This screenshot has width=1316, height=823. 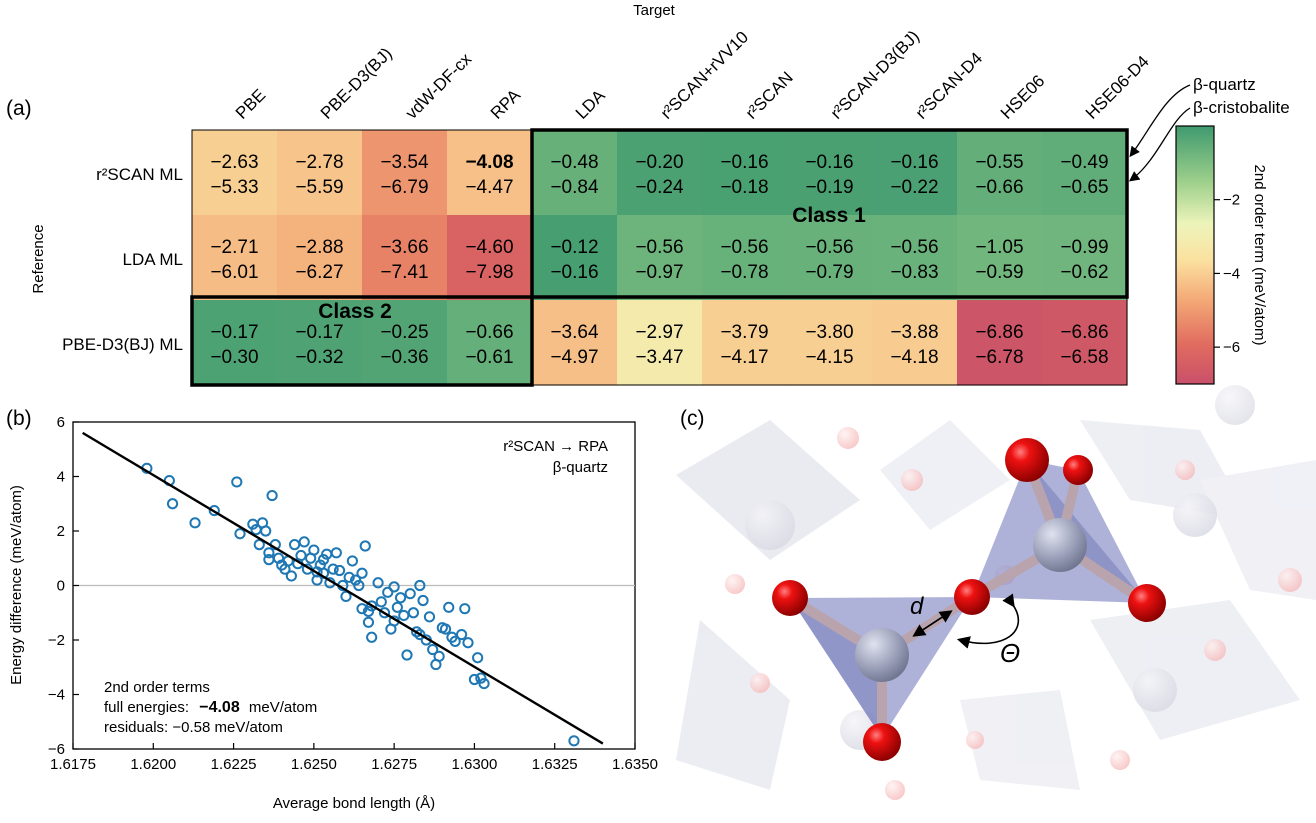 What do you see at coordinates (56, 749) in the screenshot?
I see `y-tick-label: −6` at bounding box center [56, 749].